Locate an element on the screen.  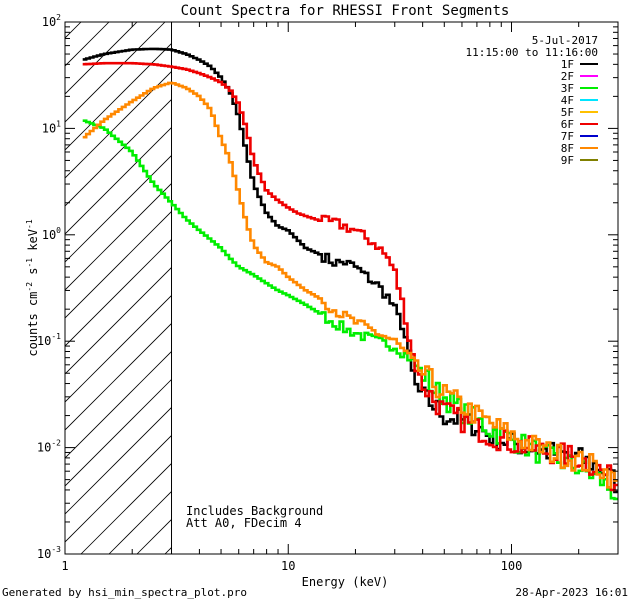
annotation-attenuator: Att A0, FDecim 4 is located at coordinates (244, 523).